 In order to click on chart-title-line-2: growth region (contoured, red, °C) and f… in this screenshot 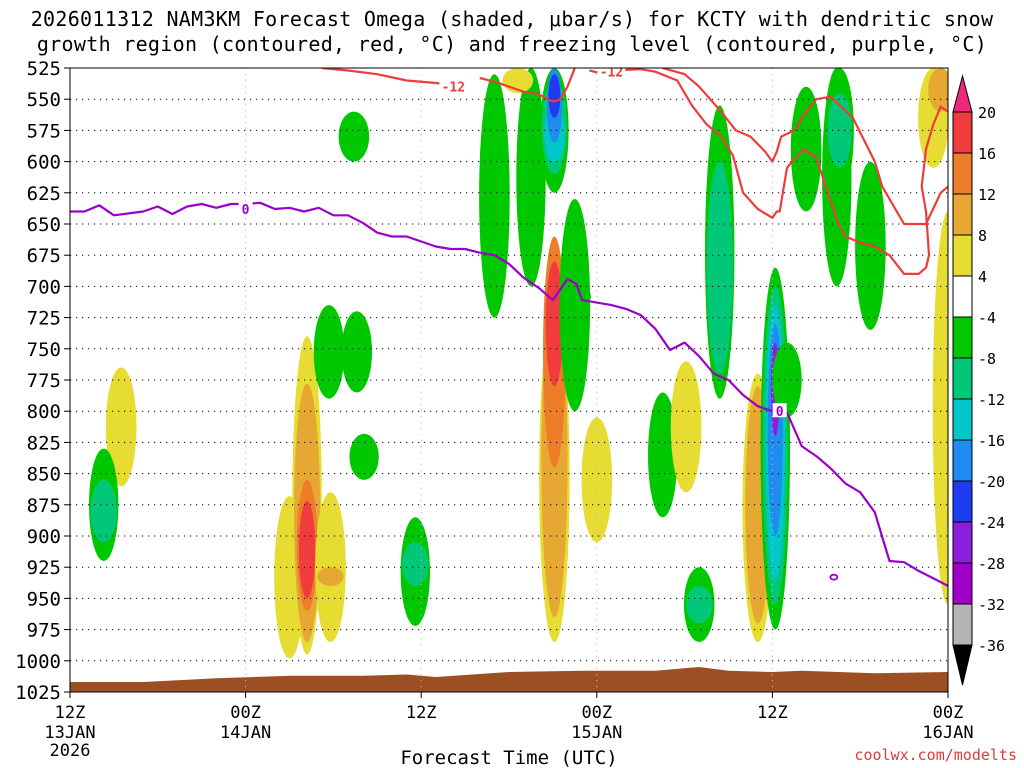, I will do `click(512, 44)`.